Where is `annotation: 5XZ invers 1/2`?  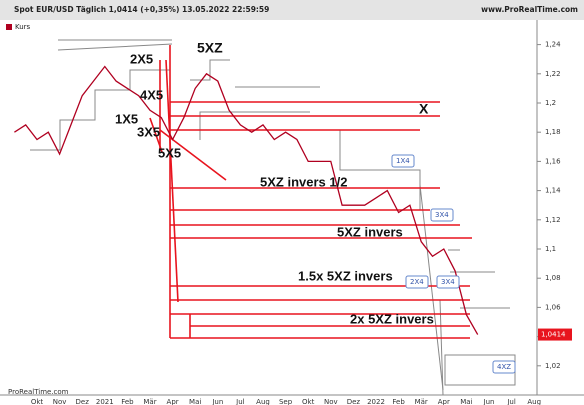 annotation: 5XZ invers 1/2 is located at coordinates (303, 181).